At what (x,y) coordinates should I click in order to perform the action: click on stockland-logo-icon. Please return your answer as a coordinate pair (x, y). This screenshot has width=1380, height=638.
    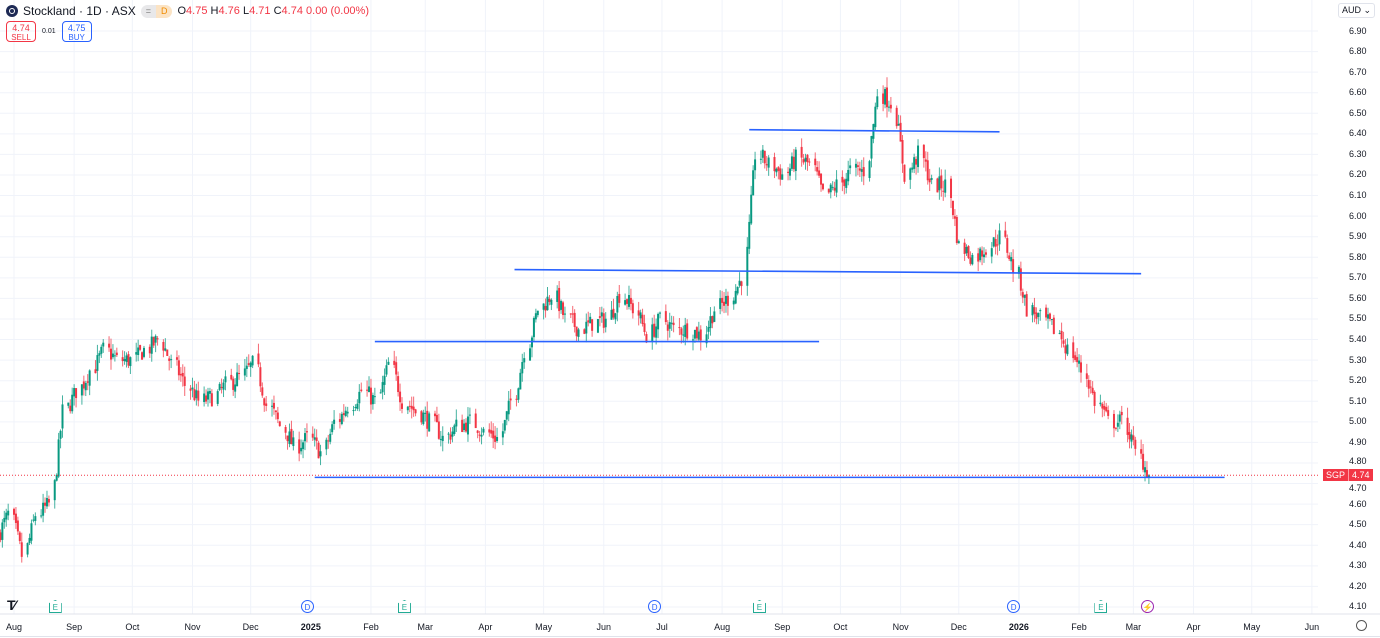
    Looking at the image, I should click on (12, 11).